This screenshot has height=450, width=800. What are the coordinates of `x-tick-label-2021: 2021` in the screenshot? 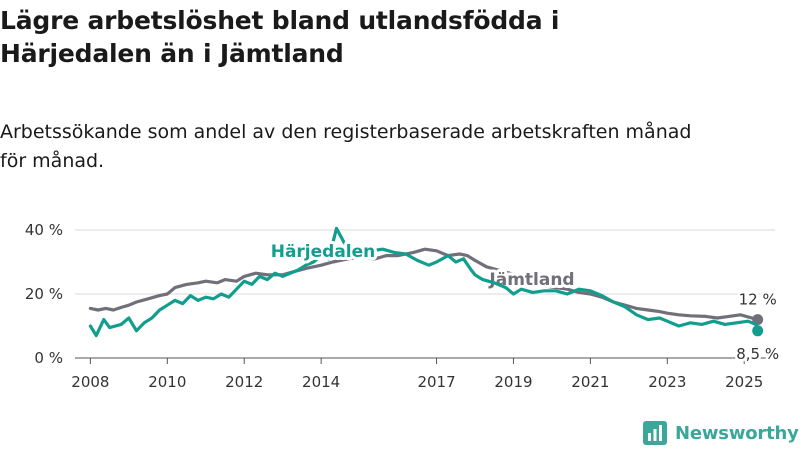 It's located at (590, 382).